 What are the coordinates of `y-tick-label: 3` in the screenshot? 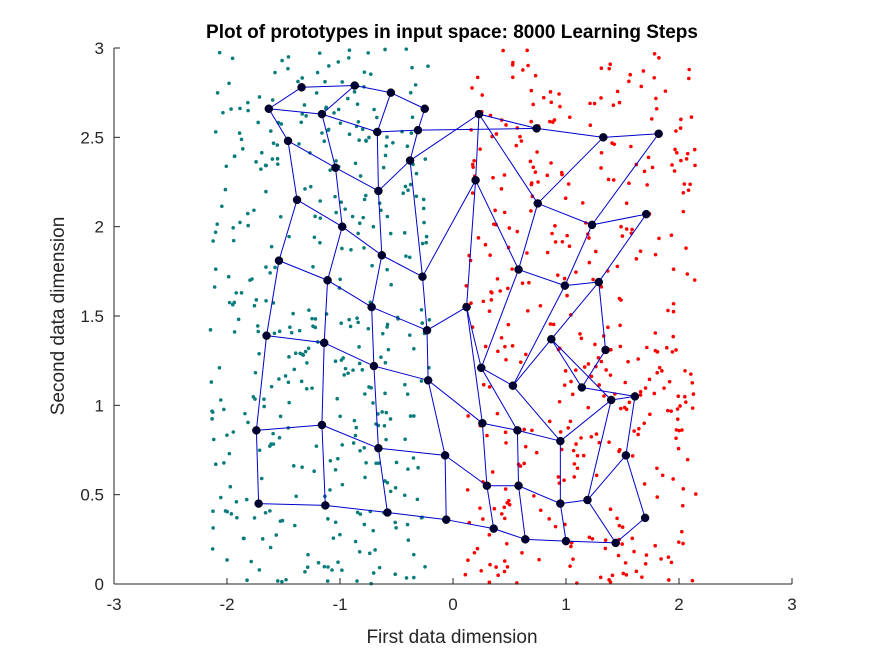 It's located at (99, 48).